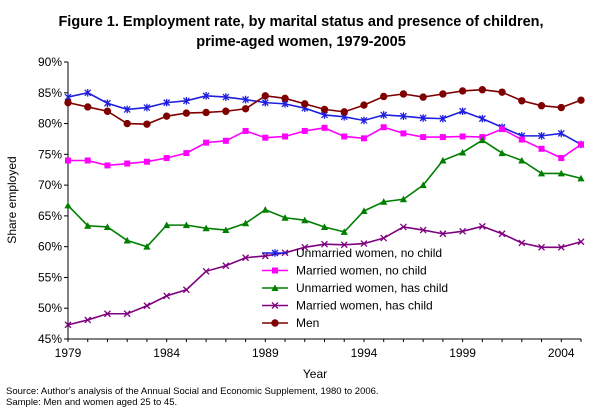 This screenshot has height=412, width=602. I want to click on x-tick-label: 1989, so click(265, 353).